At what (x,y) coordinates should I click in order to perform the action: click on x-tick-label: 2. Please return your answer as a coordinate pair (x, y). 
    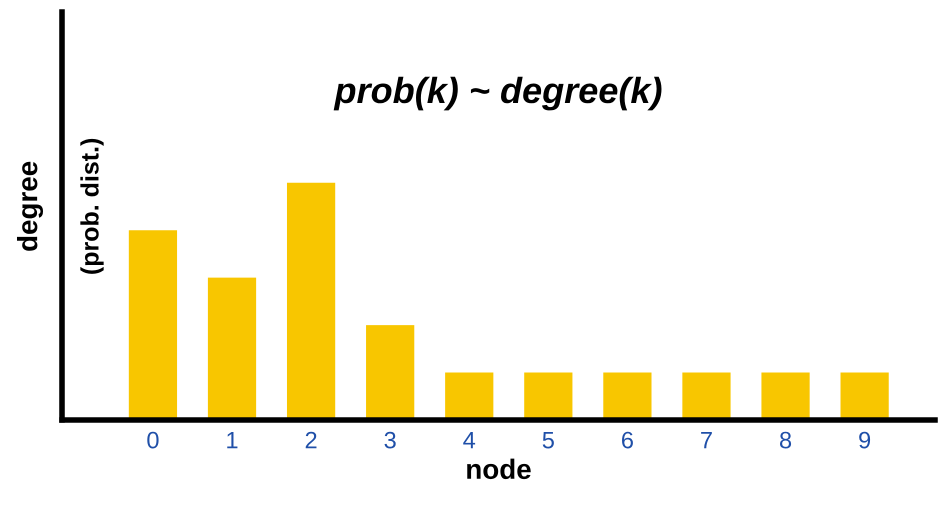
    Looking at the image, I should click on (311, 440).